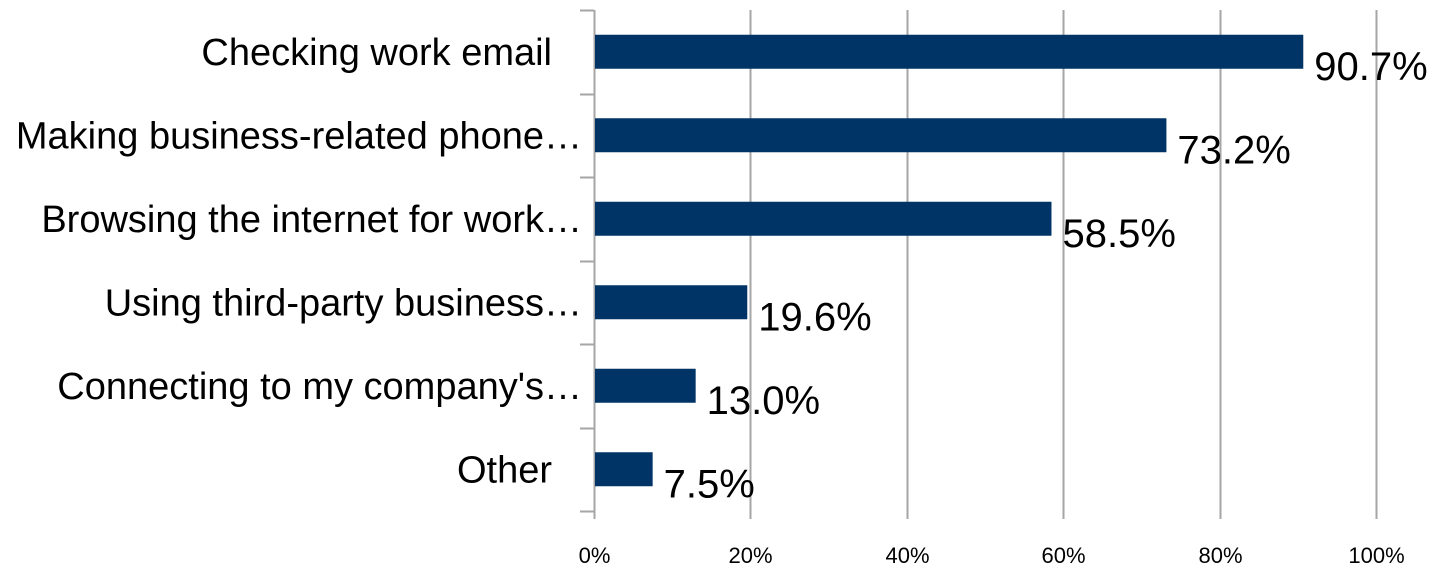 The height and width of the screenshot is (564, 1439). Describe the element at coordinates (376, 53) in the screenshot. I see `category-label: Checking work email` at that location.